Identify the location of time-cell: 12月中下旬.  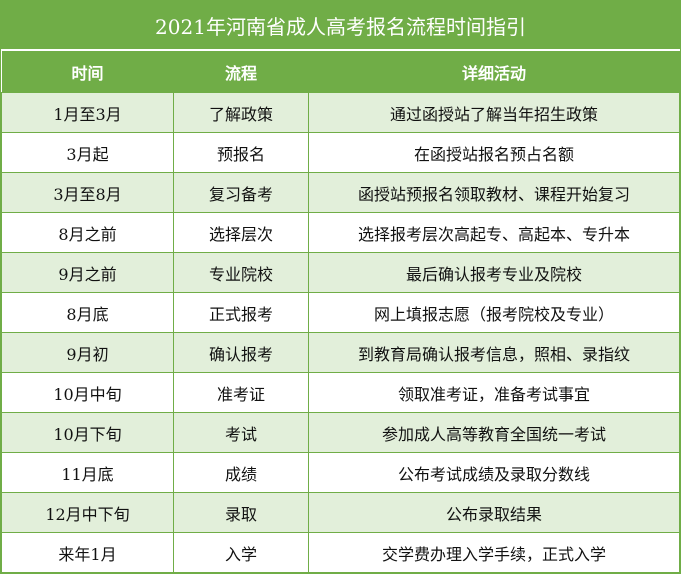
(87, 512).